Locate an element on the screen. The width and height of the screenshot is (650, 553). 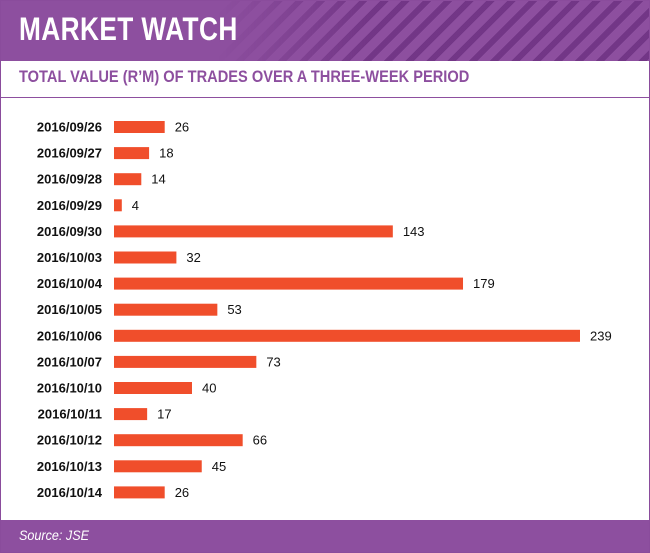
category-label: 2016/10/03 is located at coordinates (69, 257).